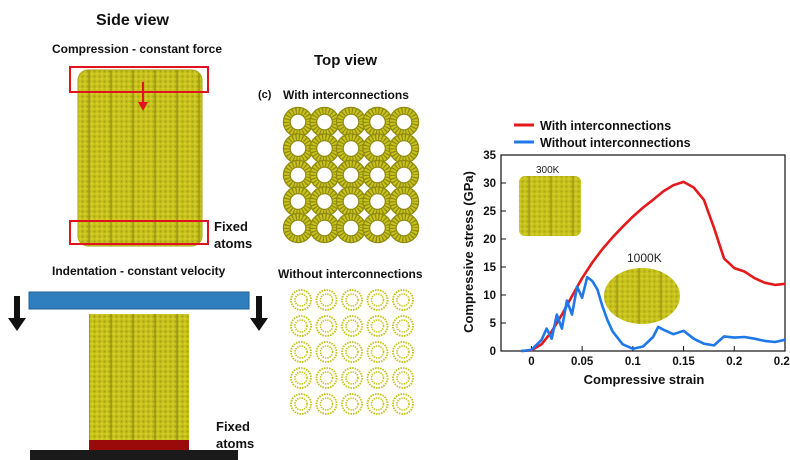  Describe the element at coordinates (615, 143) in the screenshot. I see `legend-label-without: Without interconnections` at that location.